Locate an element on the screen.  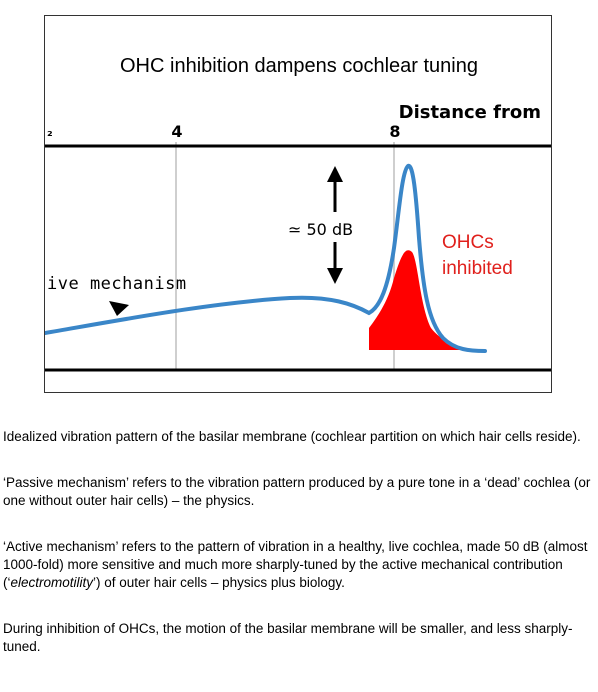
inhibited-response-fill is located at coordinates (422, 300).